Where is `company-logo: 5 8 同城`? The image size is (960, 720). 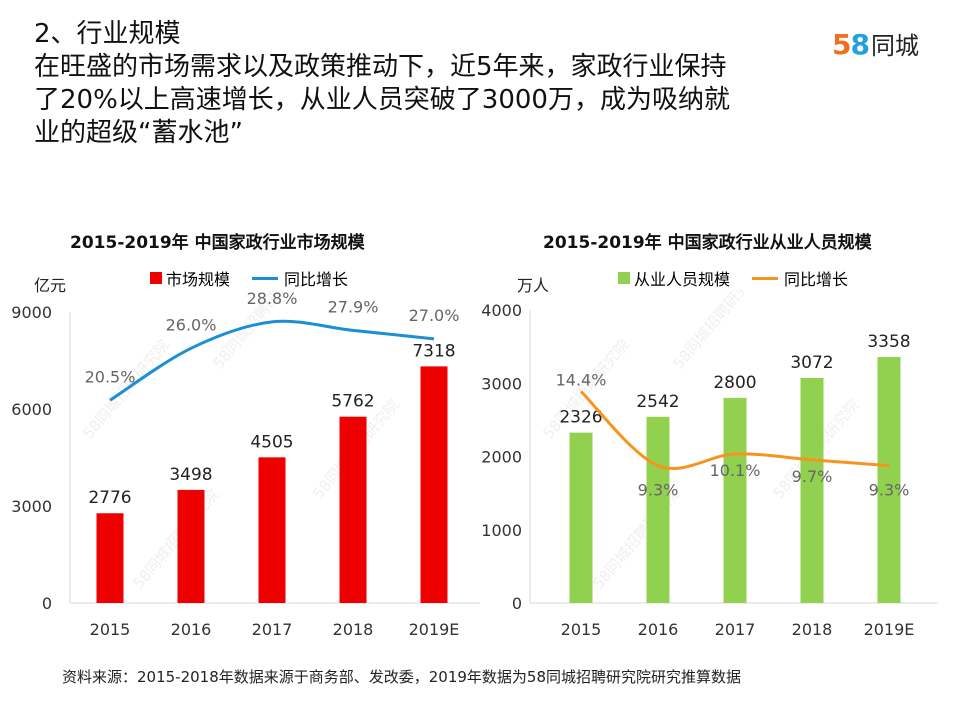 company-logo: 5 8 同城 is located at coordinates (875, 43).